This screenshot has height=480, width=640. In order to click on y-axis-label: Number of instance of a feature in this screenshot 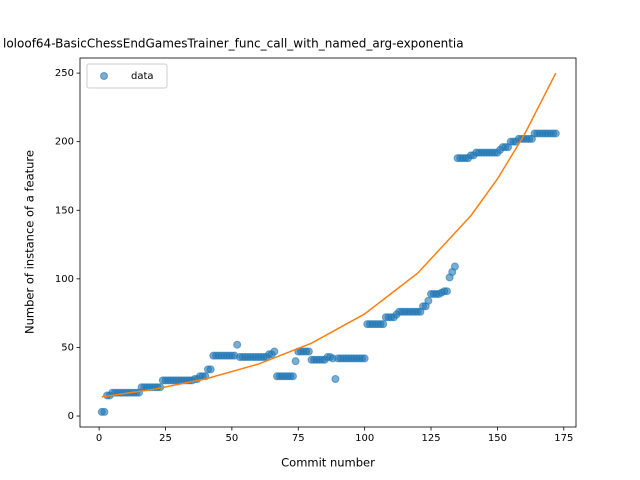, I will do `click(30, 242)`.